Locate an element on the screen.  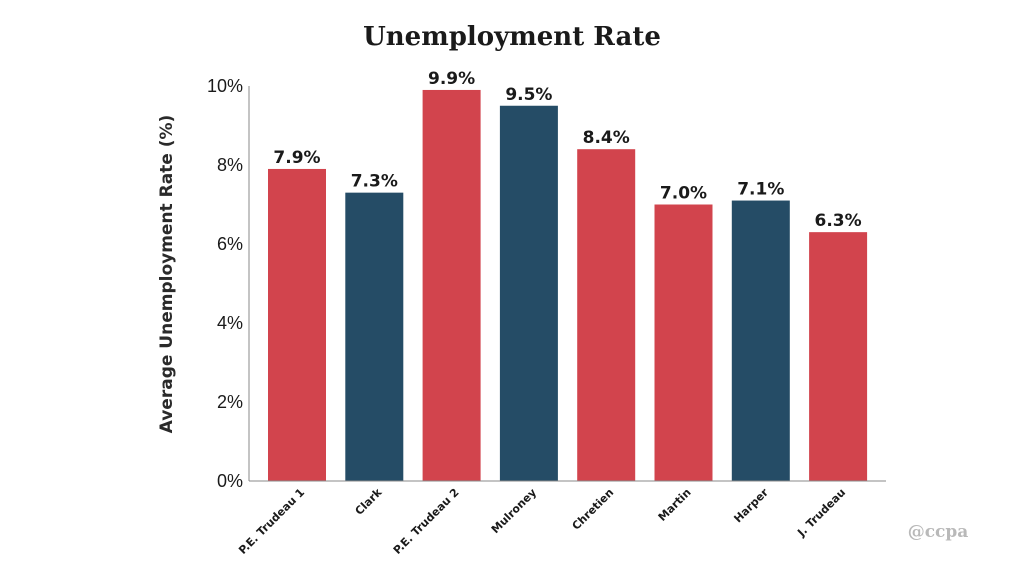
y-tick-label: 2% is located at coordinates (230, 402).